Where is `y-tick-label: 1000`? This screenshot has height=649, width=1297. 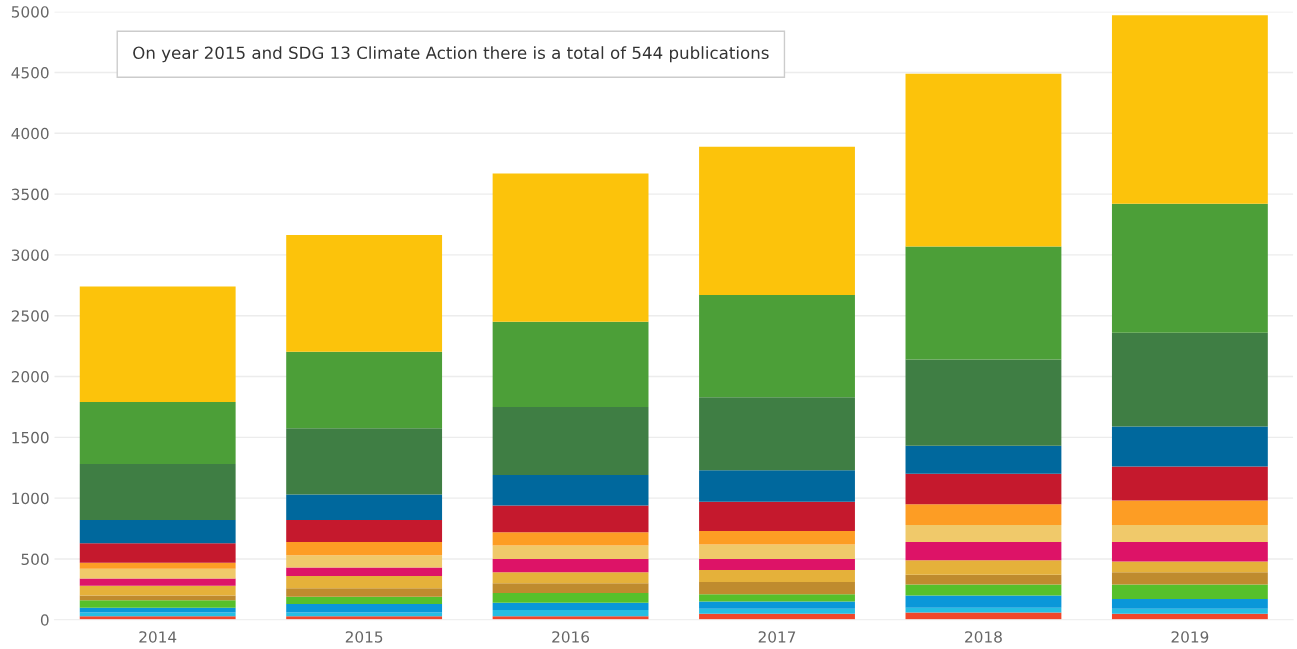 y-tick-label: 1000 is located at coordinates (30, 498).